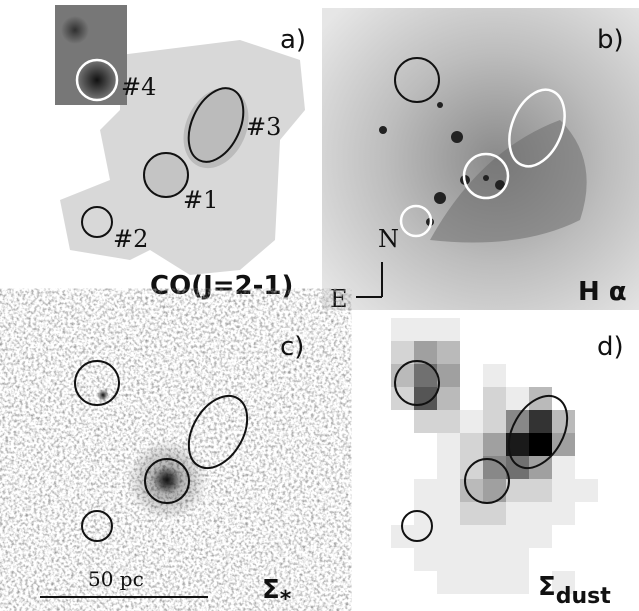  I want to click on panel-tag: Σ*, so click(277, 593).